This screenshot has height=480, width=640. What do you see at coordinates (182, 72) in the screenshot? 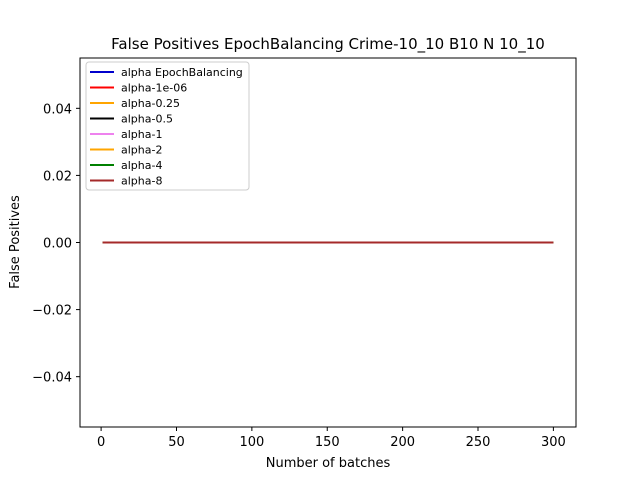
I see `legend-label: alpha EpochBalancing` at bounding box center [182, 72].